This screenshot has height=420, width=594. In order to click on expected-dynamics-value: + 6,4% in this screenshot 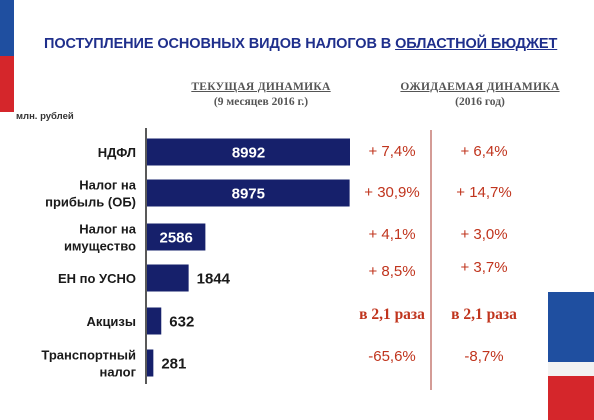, I will do `click(484, 151)`.